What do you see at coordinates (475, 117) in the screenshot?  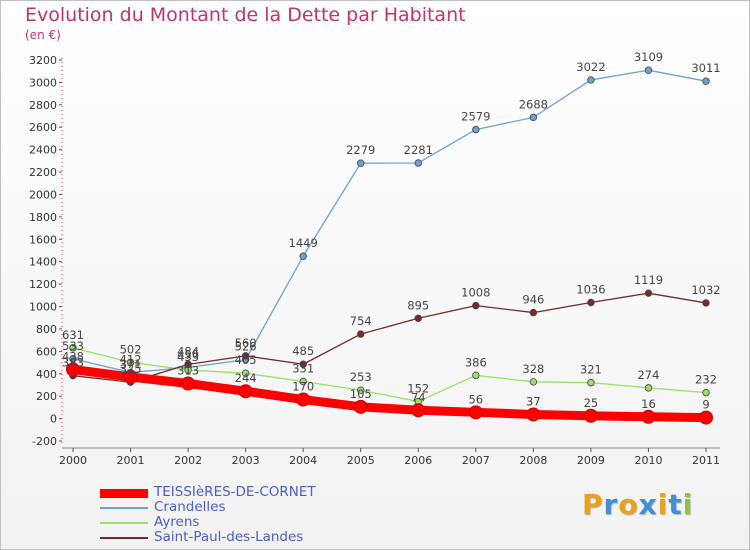 I see `data-label: 2579` at bounding box center [475, 117].